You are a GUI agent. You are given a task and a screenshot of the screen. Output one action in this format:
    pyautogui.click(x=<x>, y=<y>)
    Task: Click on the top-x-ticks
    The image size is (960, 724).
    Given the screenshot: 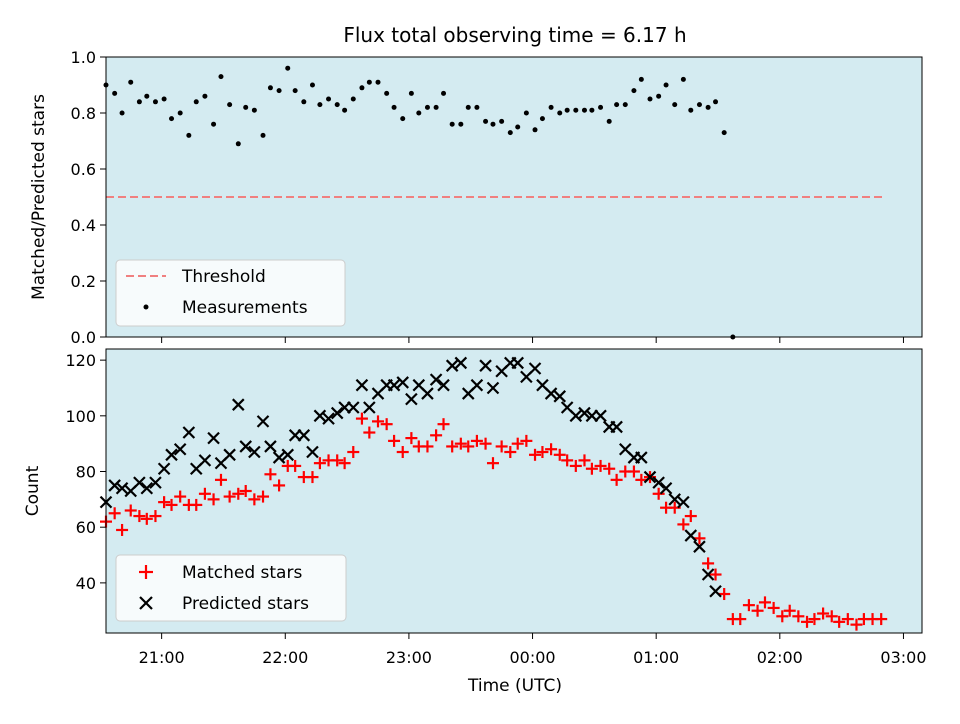 What is the action you would take?
    pyautogui.click(x=532, y=340)
    